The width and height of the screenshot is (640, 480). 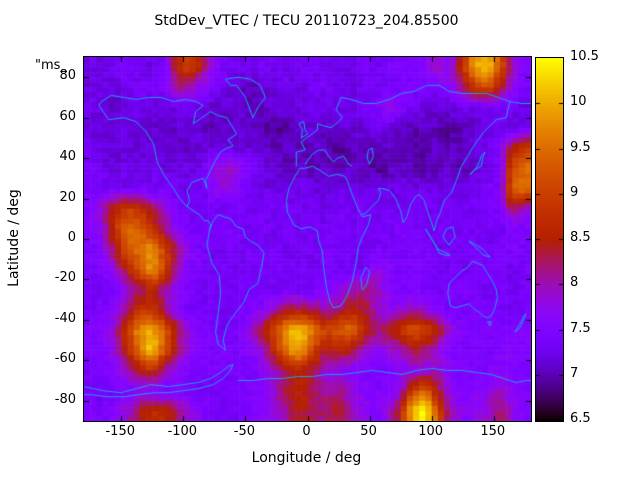 What do you see at coordinates (182, 431) in the screenshot?
I see `x-tick-label: -100` at bounding box center [182, 431].